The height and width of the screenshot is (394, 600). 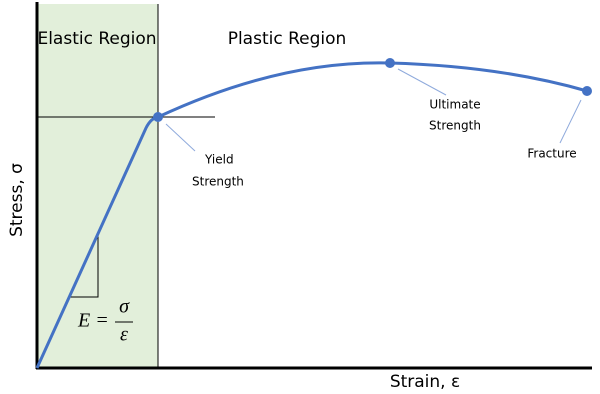 What do you see at coordinates (587, 91) in the screenshot?
I see `fracture-point` at bounding box center [587, 91].